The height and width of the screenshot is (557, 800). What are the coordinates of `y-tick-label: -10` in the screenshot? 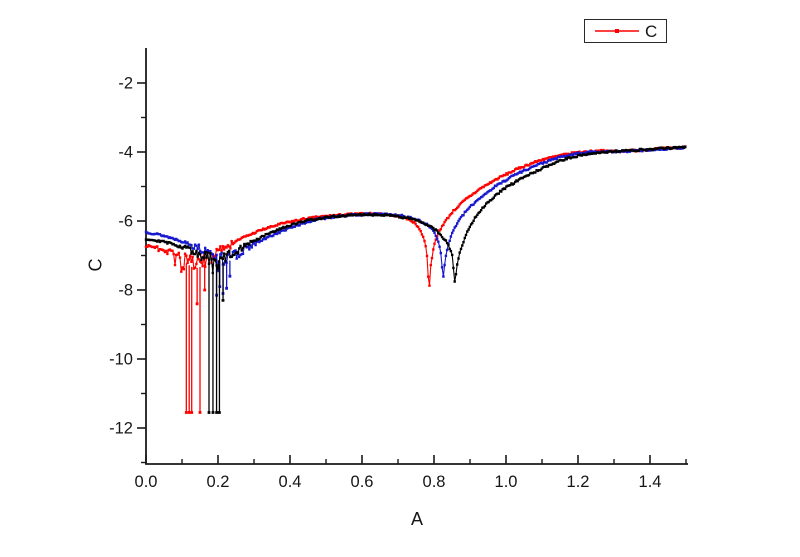 It's located at (121, 360).